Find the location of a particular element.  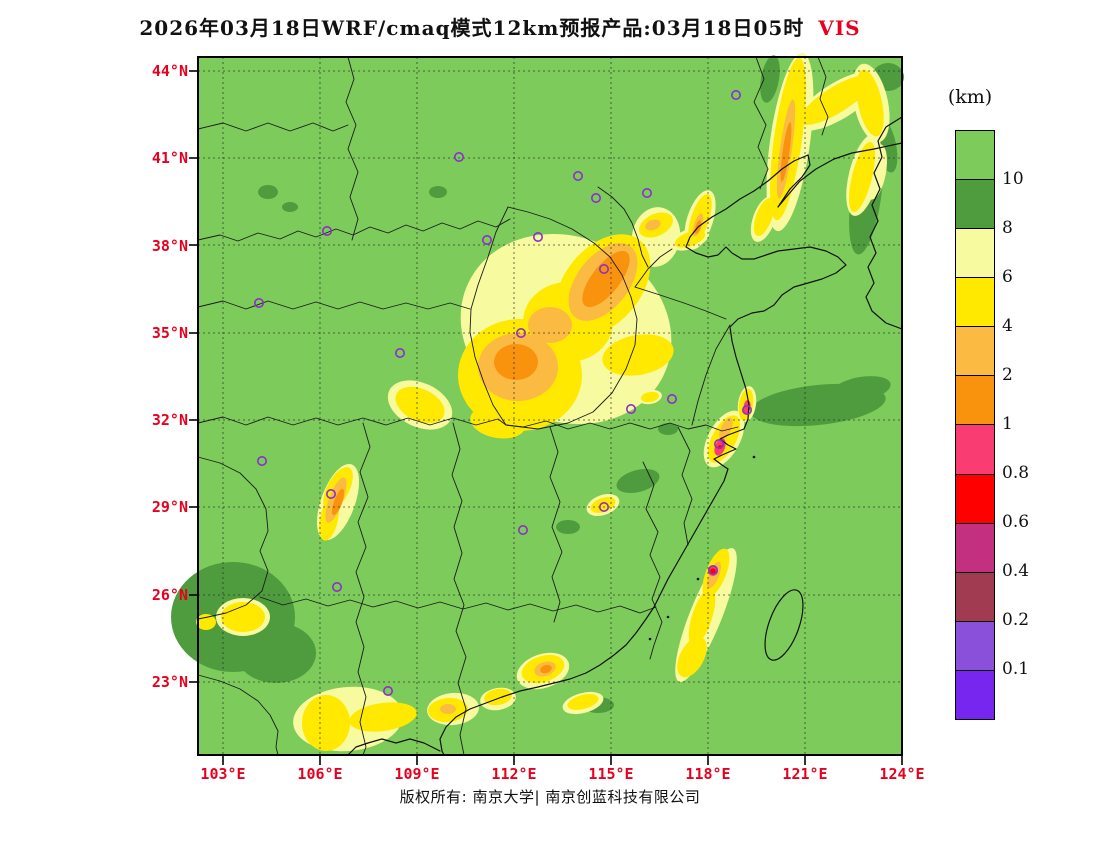

lon-label-115e: 115°E is located at coordinates (611, 774).